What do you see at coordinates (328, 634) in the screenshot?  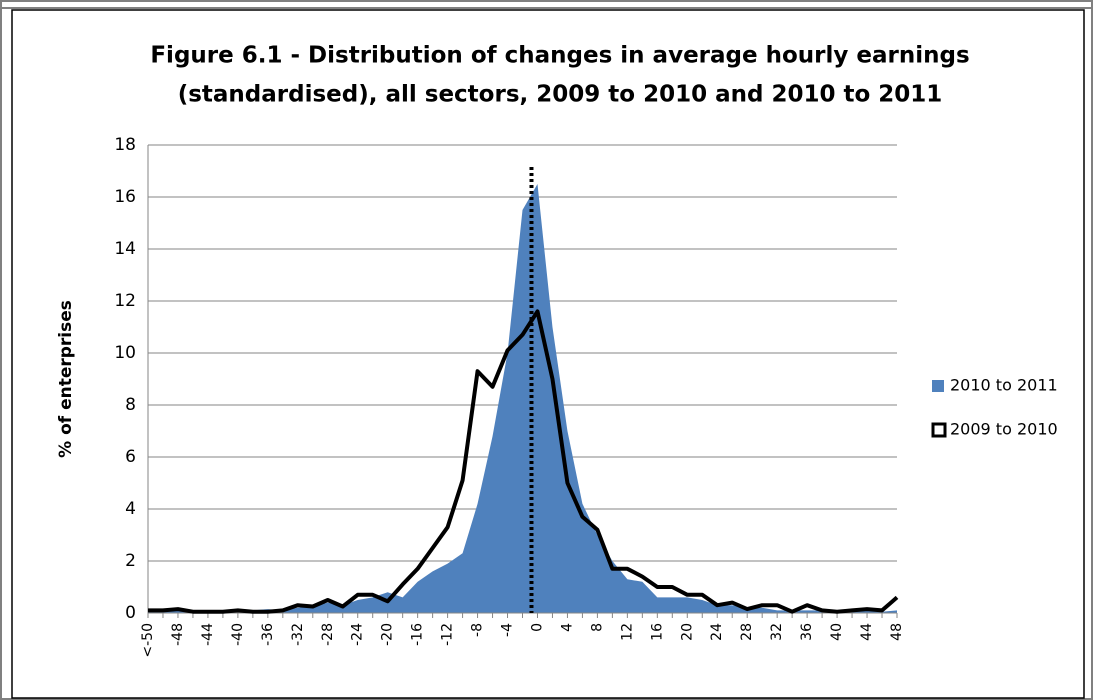 I see `x-tick-label: -28` at bounding box center [328, 634].